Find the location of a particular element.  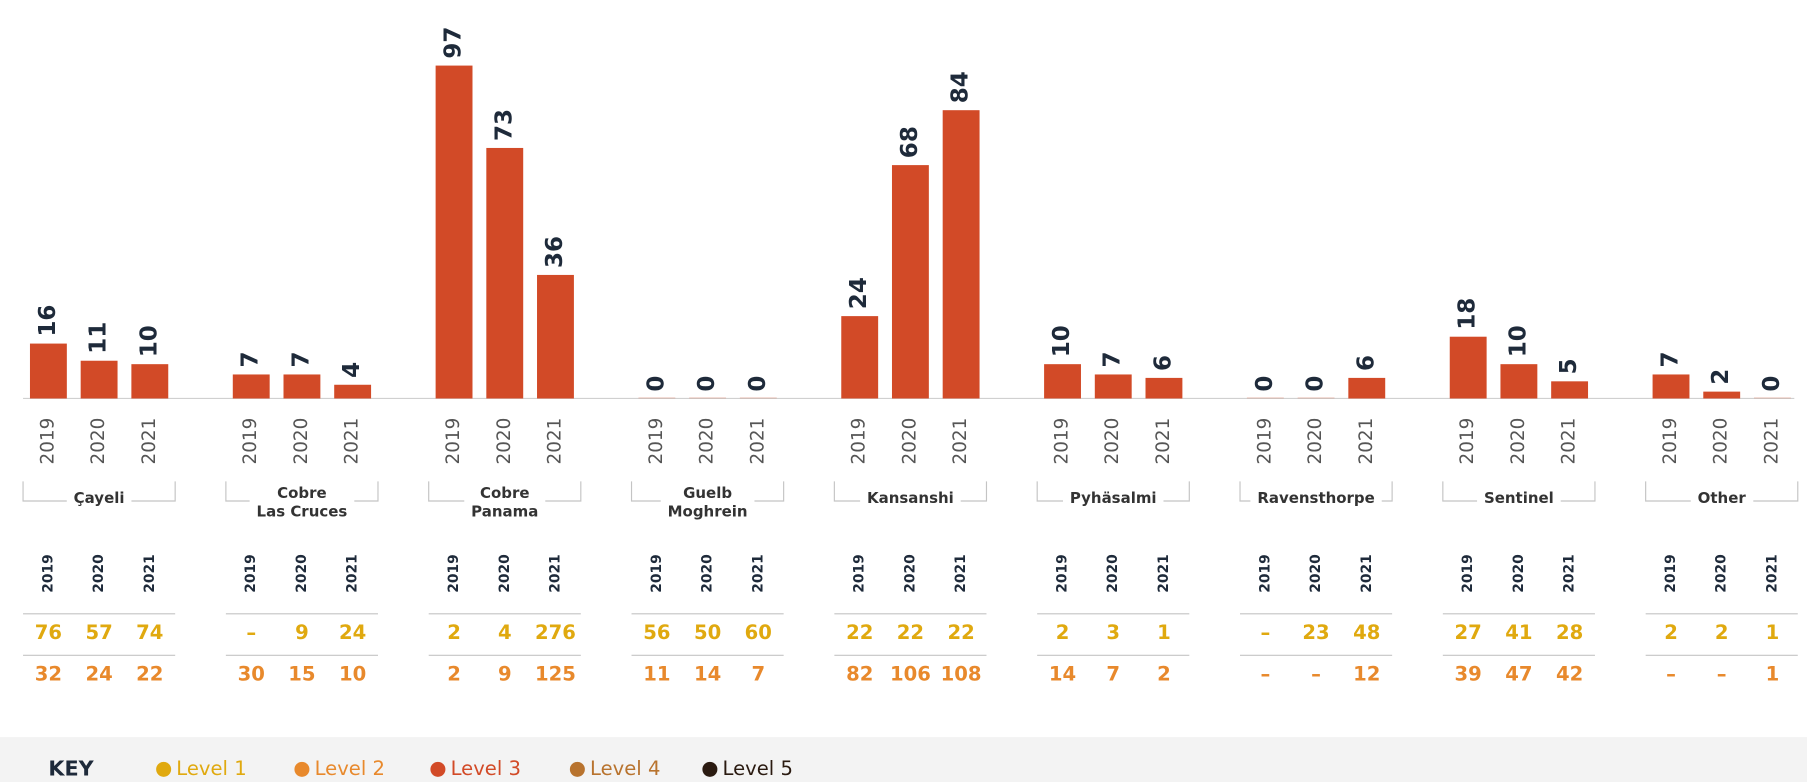

value-label: 7 is located at coordinates (251, 360).